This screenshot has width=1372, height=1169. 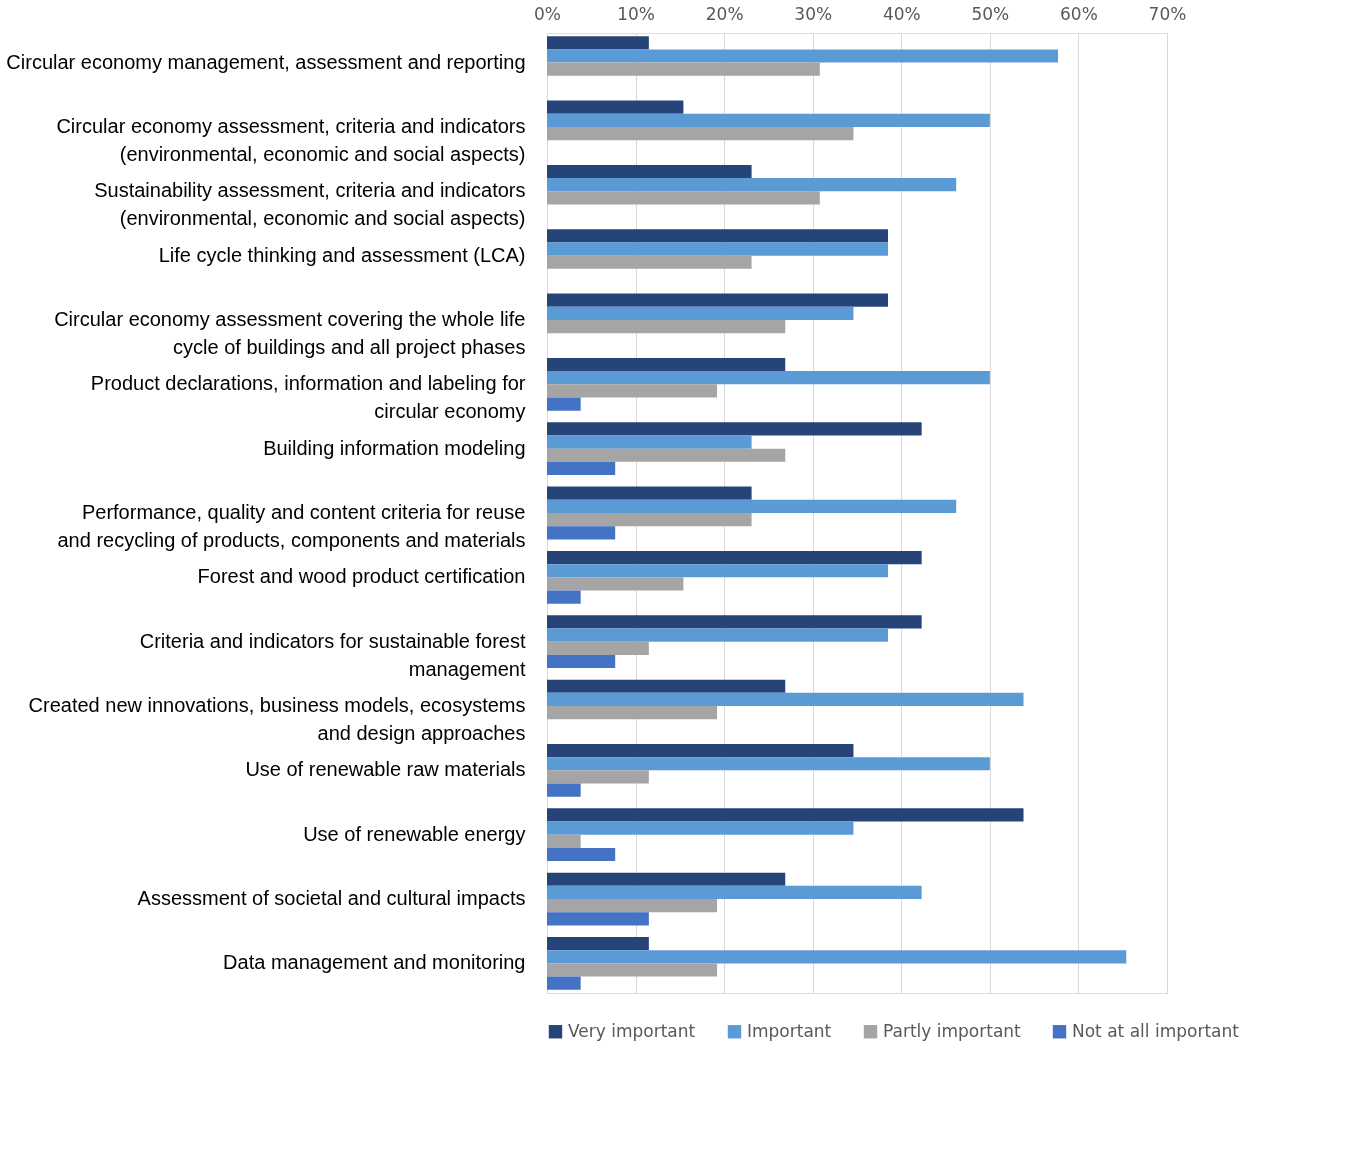 I want to click on x-tick-label: 40%, so click(x=901, y=13).